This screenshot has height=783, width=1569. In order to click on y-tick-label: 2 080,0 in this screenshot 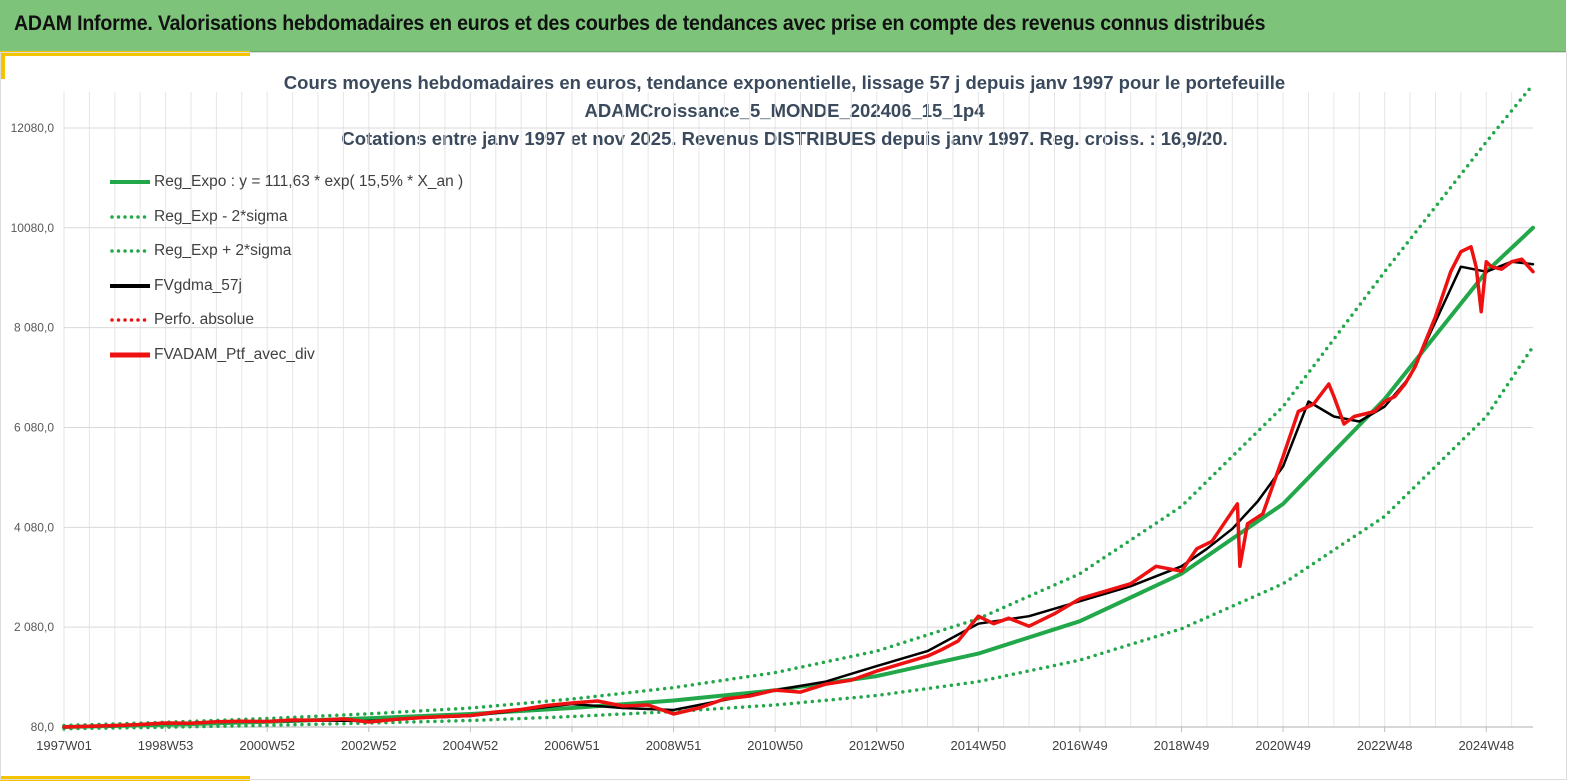, I will do `click(34, 627)`.